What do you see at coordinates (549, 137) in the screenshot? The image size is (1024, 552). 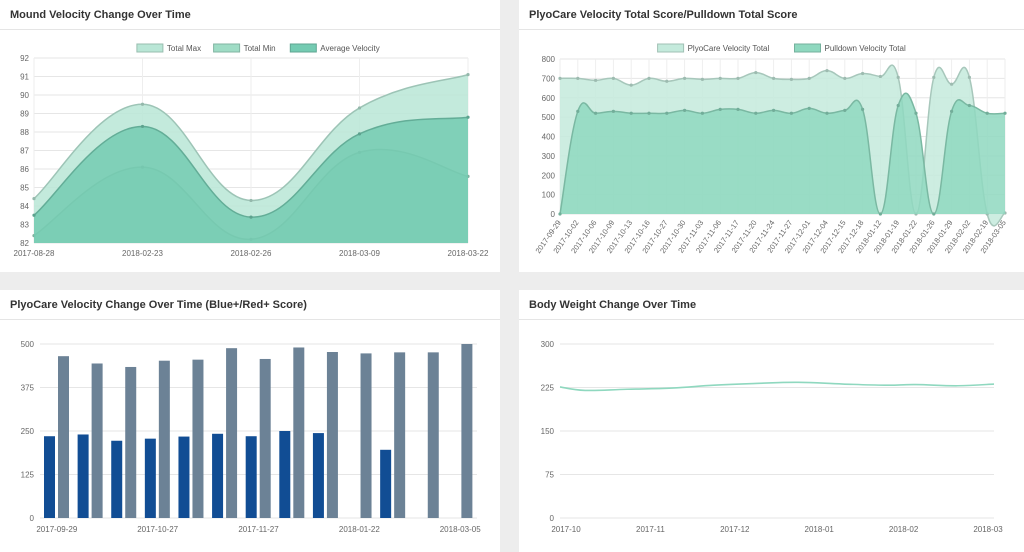 I see `y-tick-label: 400` at bounding box center [549, 137].